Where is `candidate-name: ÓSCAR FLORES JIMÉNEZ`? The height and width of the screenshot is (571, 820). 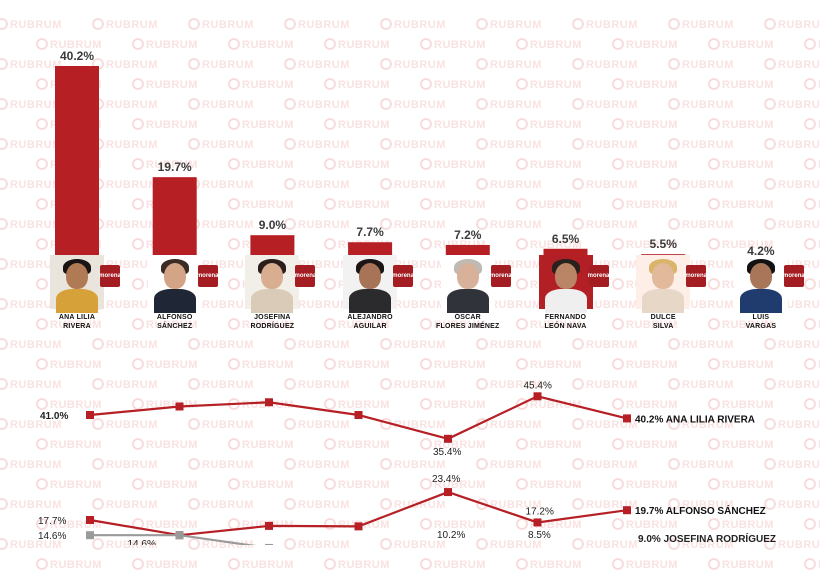
candidate-name: ÓSCAR FLORES JIMÉNEZ is located at coordinates (468, 322).